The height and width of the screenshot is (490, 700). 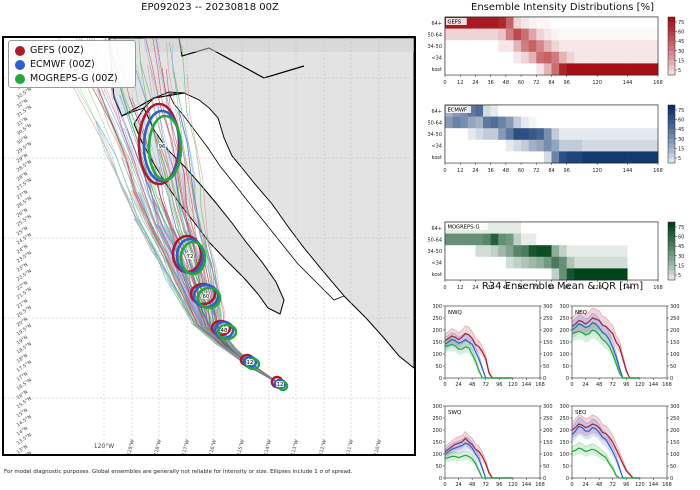 I want to click on y-tick-label: 300, so click(x=437, y=407).